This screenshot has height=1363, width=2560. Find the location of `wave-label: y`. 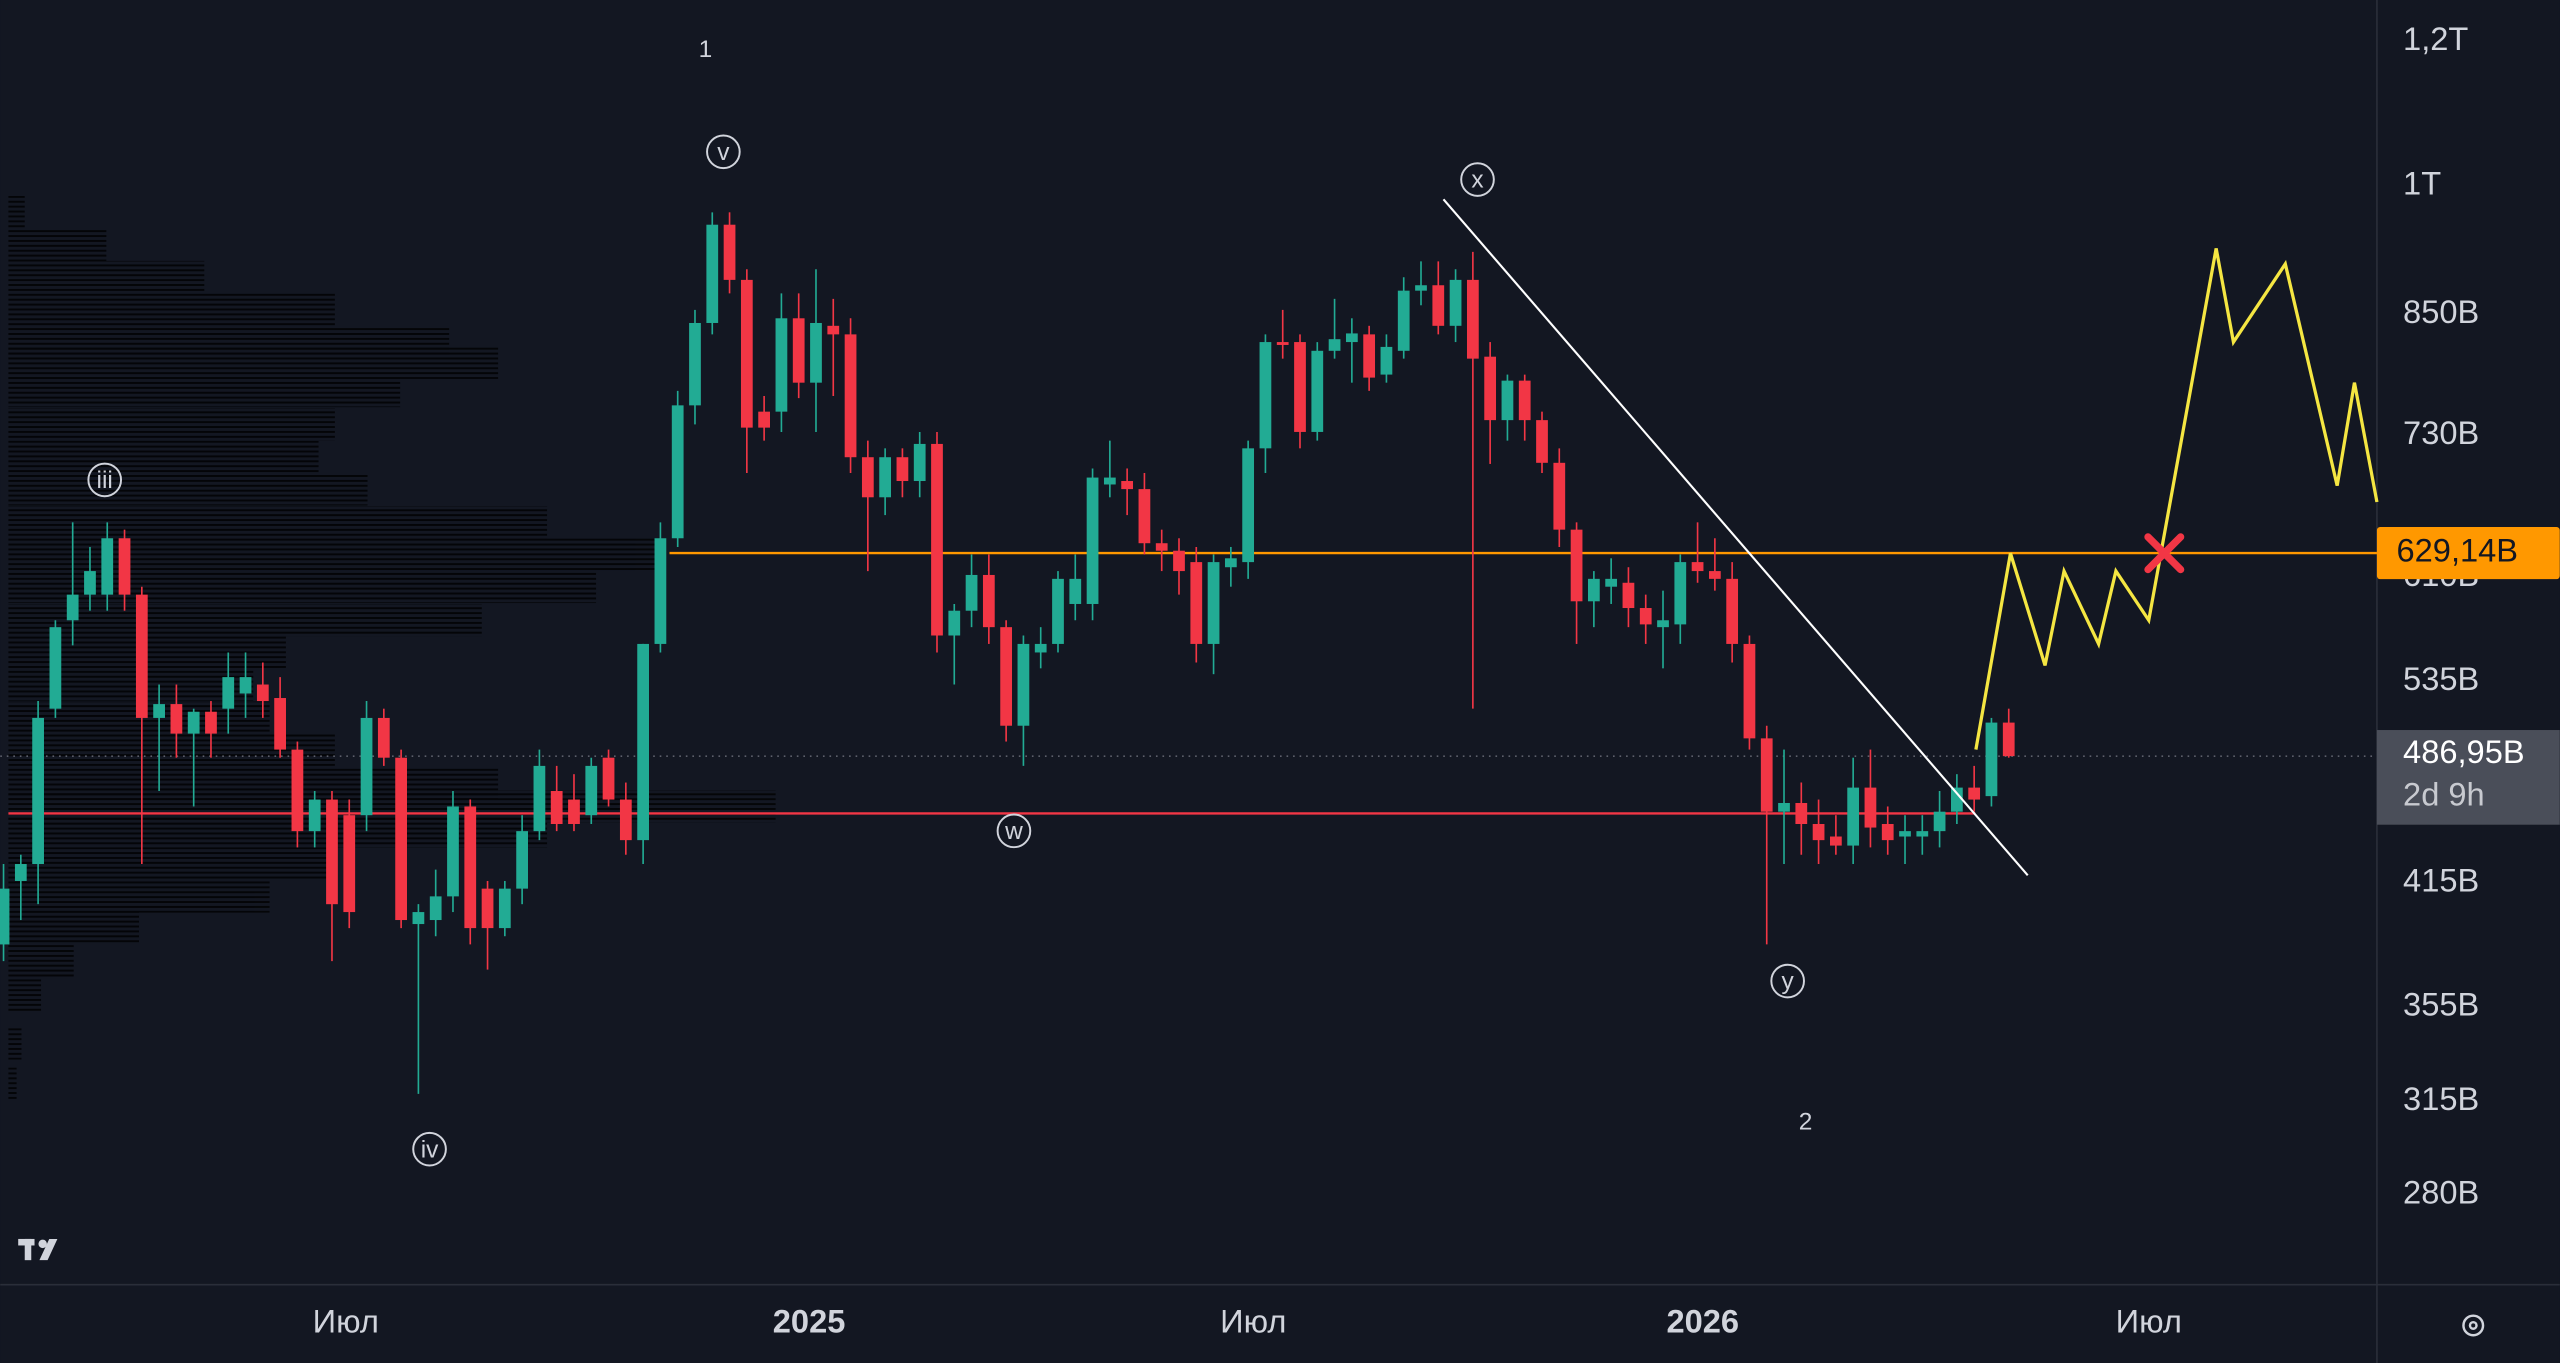

wave-label: y is located at coordinates (1788, 981).